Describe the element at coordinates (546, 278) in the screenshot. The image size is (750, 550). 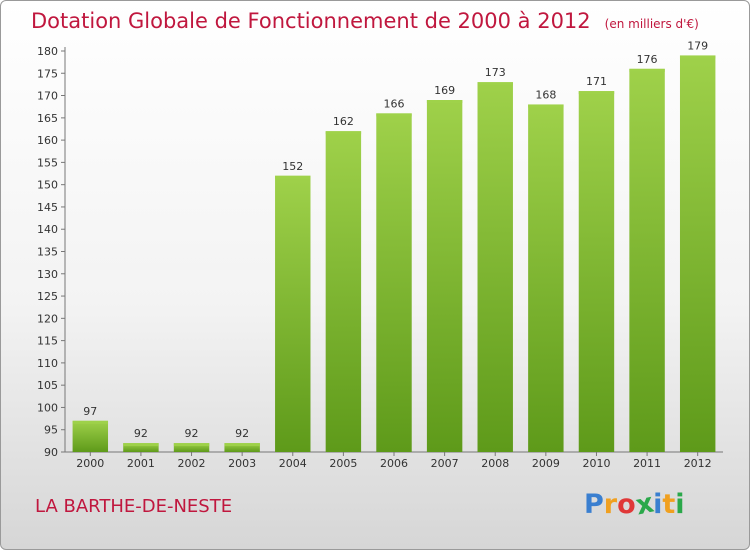
I see `bar-2009` at that location.